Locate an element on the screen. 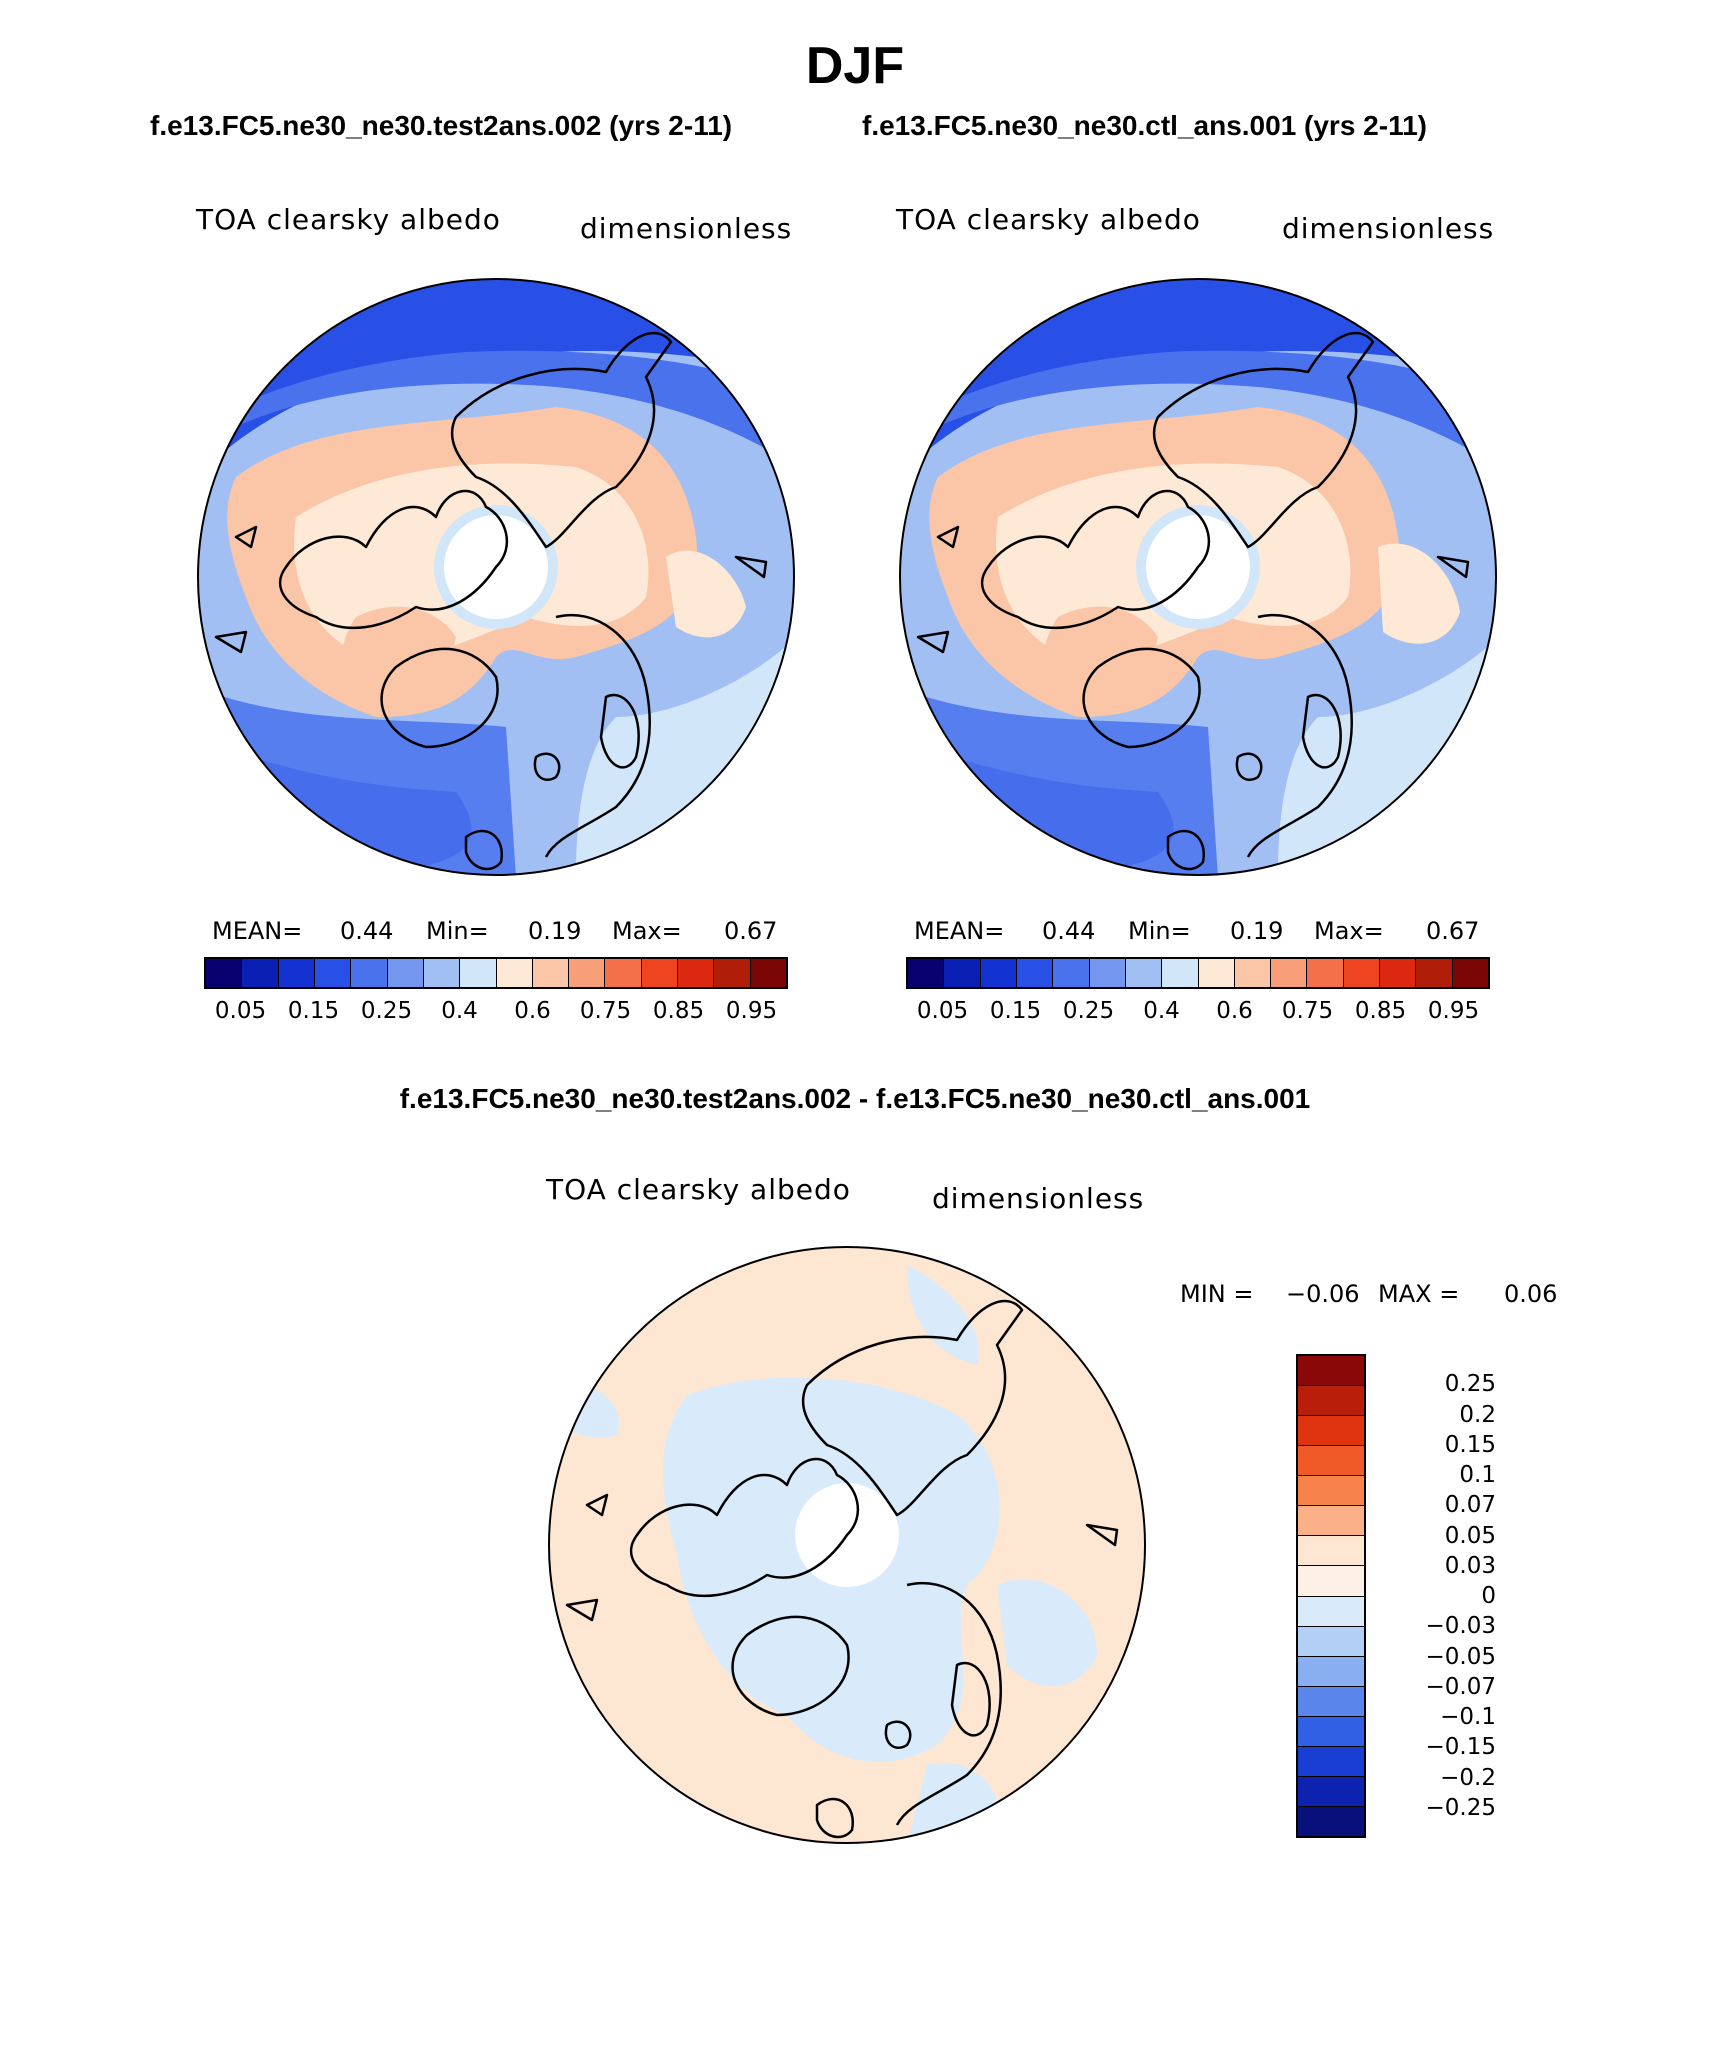  diff-colorbar-tick-label: −0.25 is located at coordinates (1460, 1807).